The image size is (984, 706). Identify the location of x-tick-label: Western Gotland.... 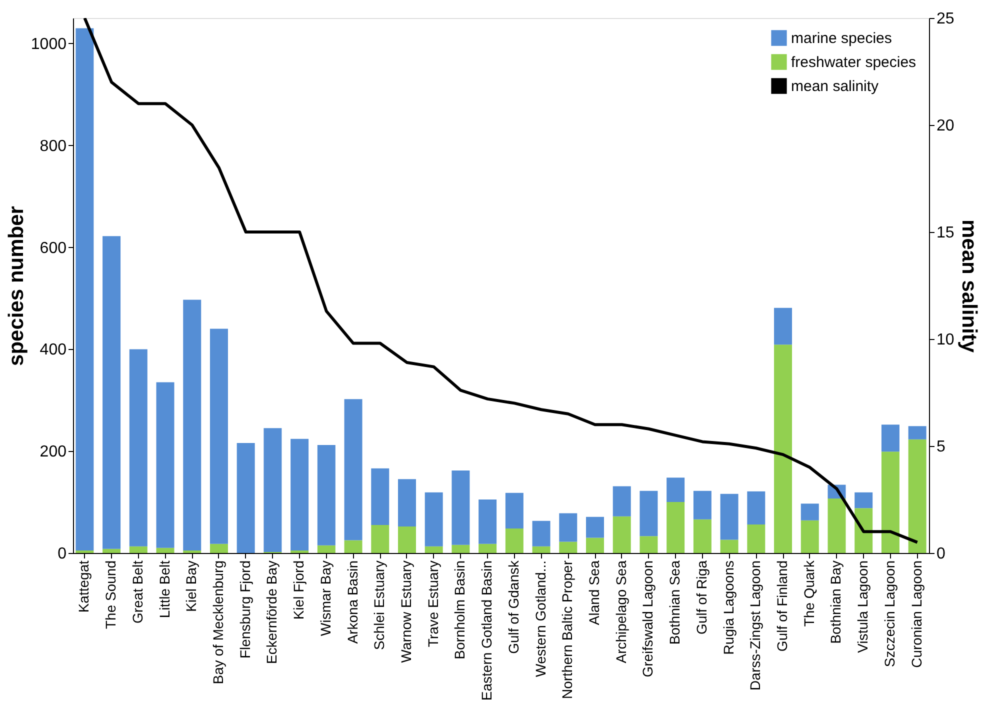
(540, 618).